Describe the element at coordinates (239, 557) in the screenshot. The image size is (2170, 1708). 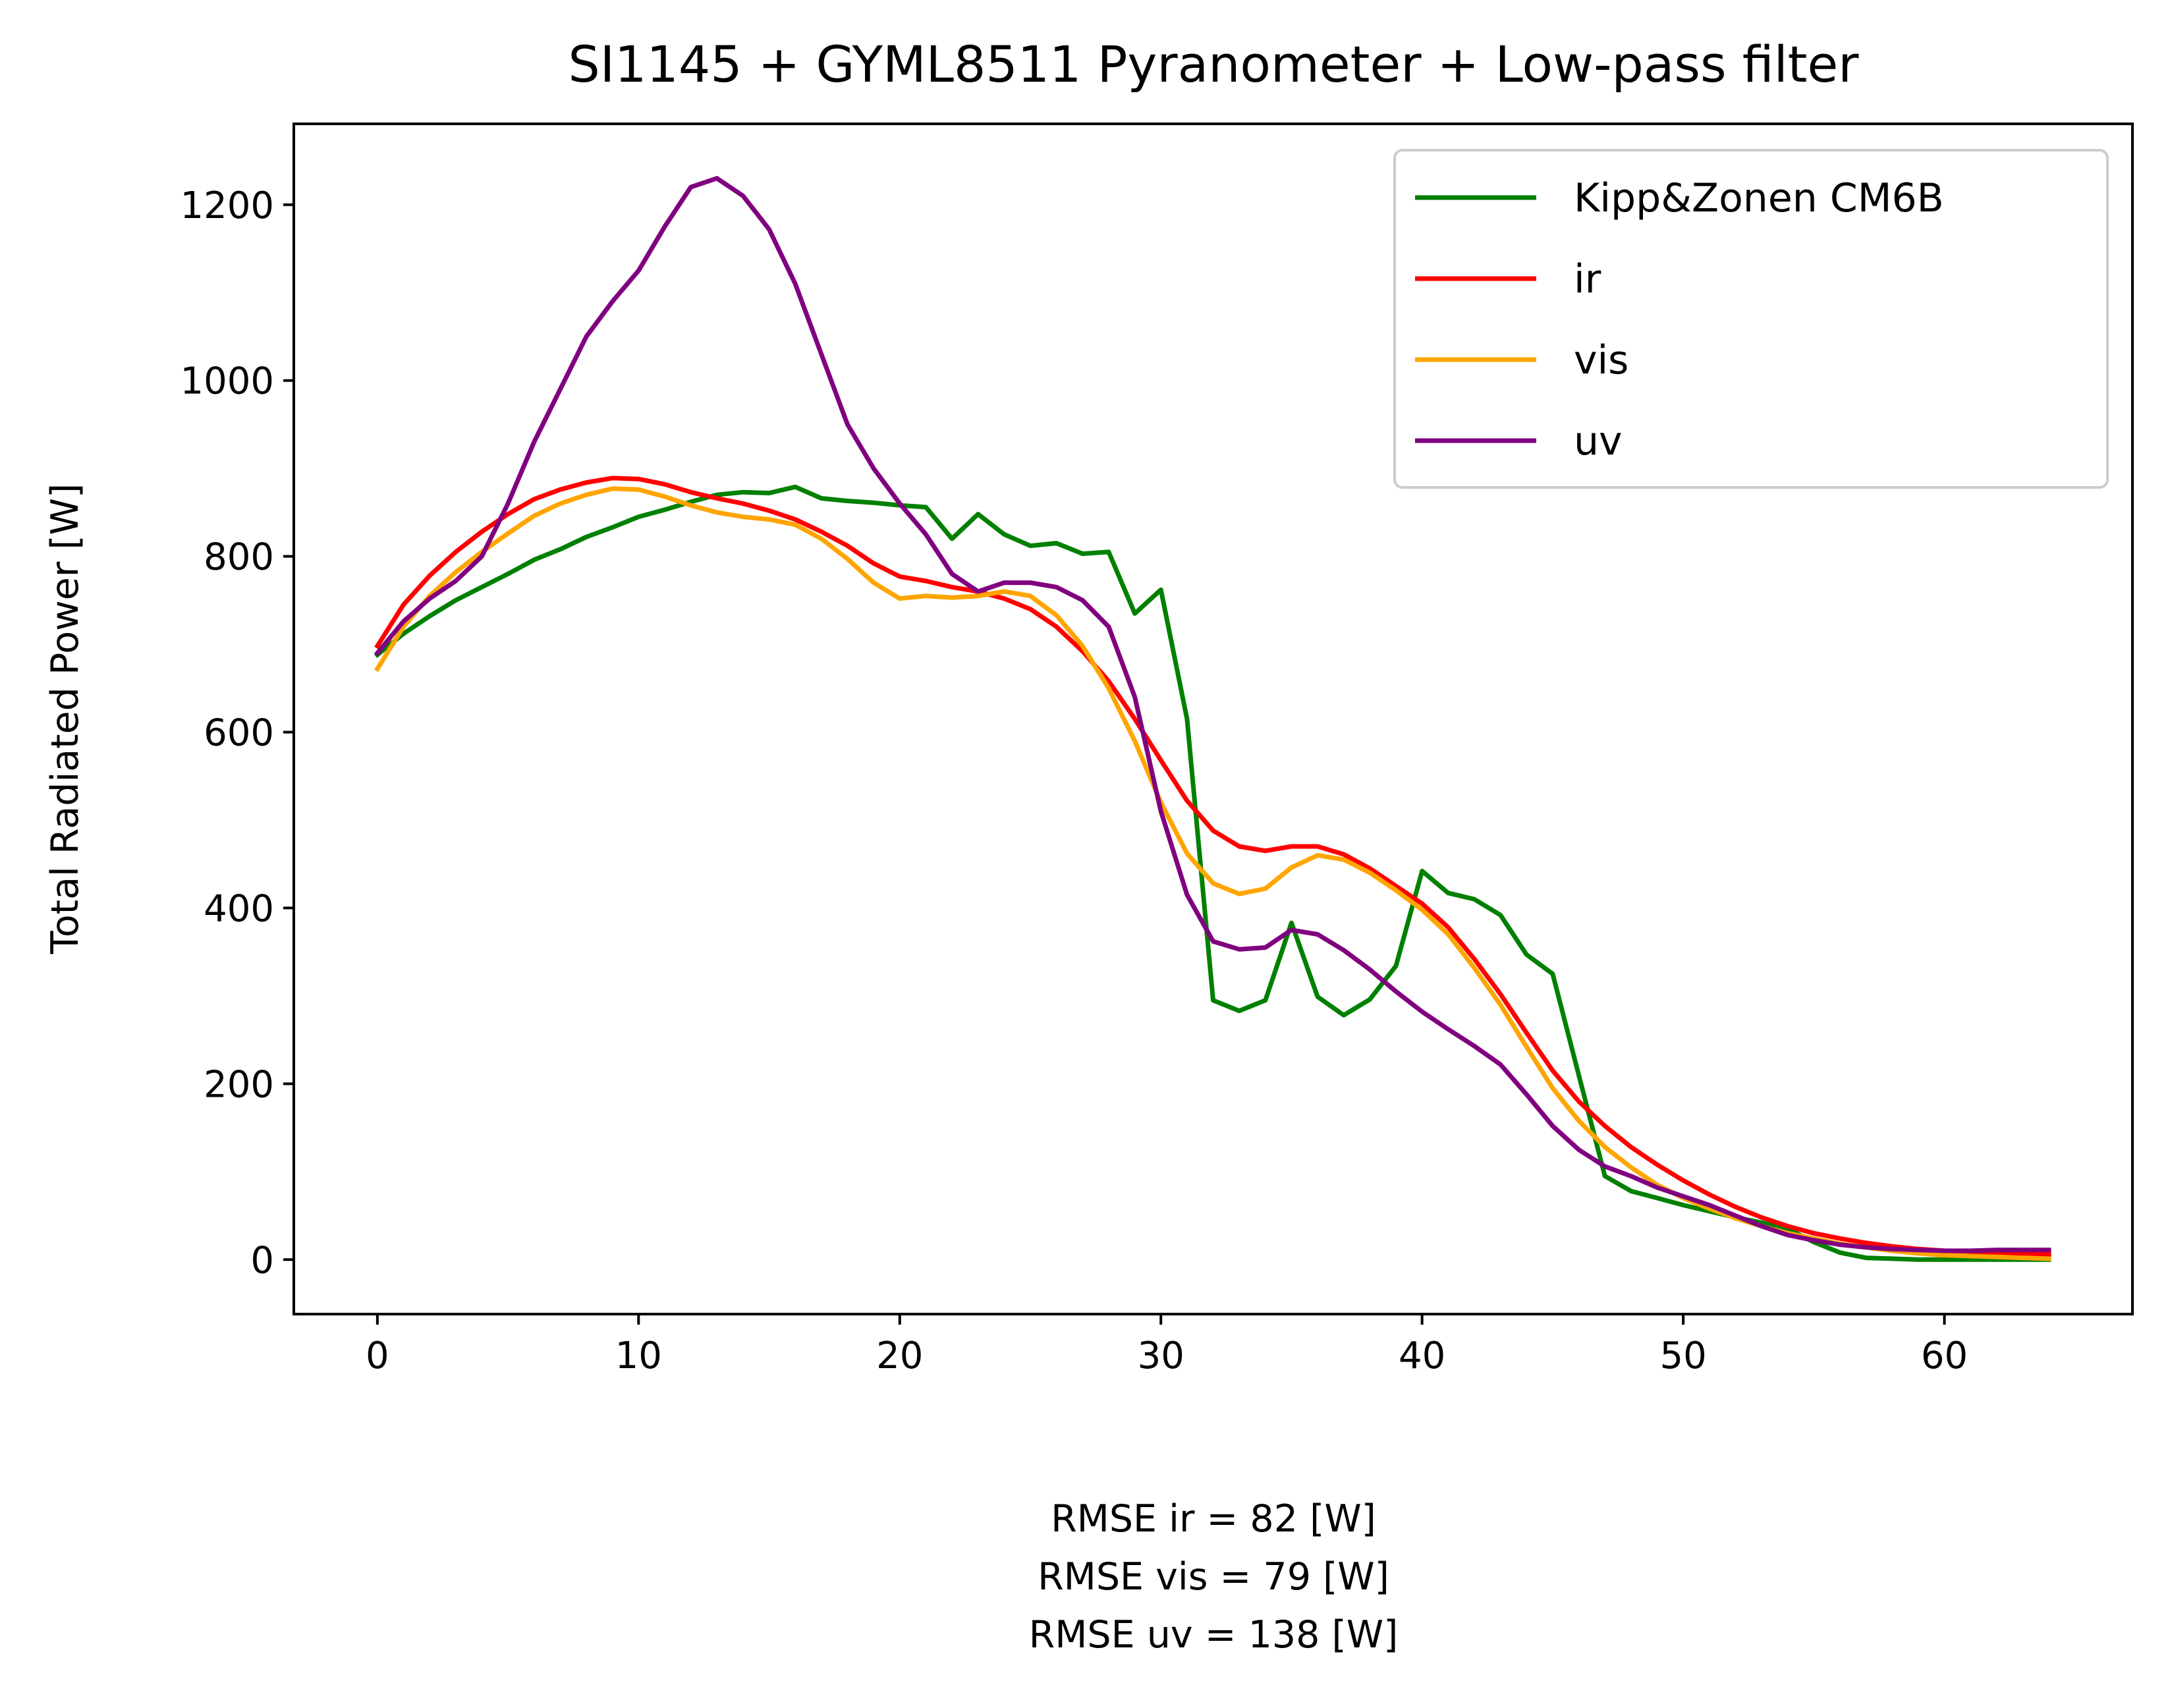
I see `y-tick-label: 800` at that location.